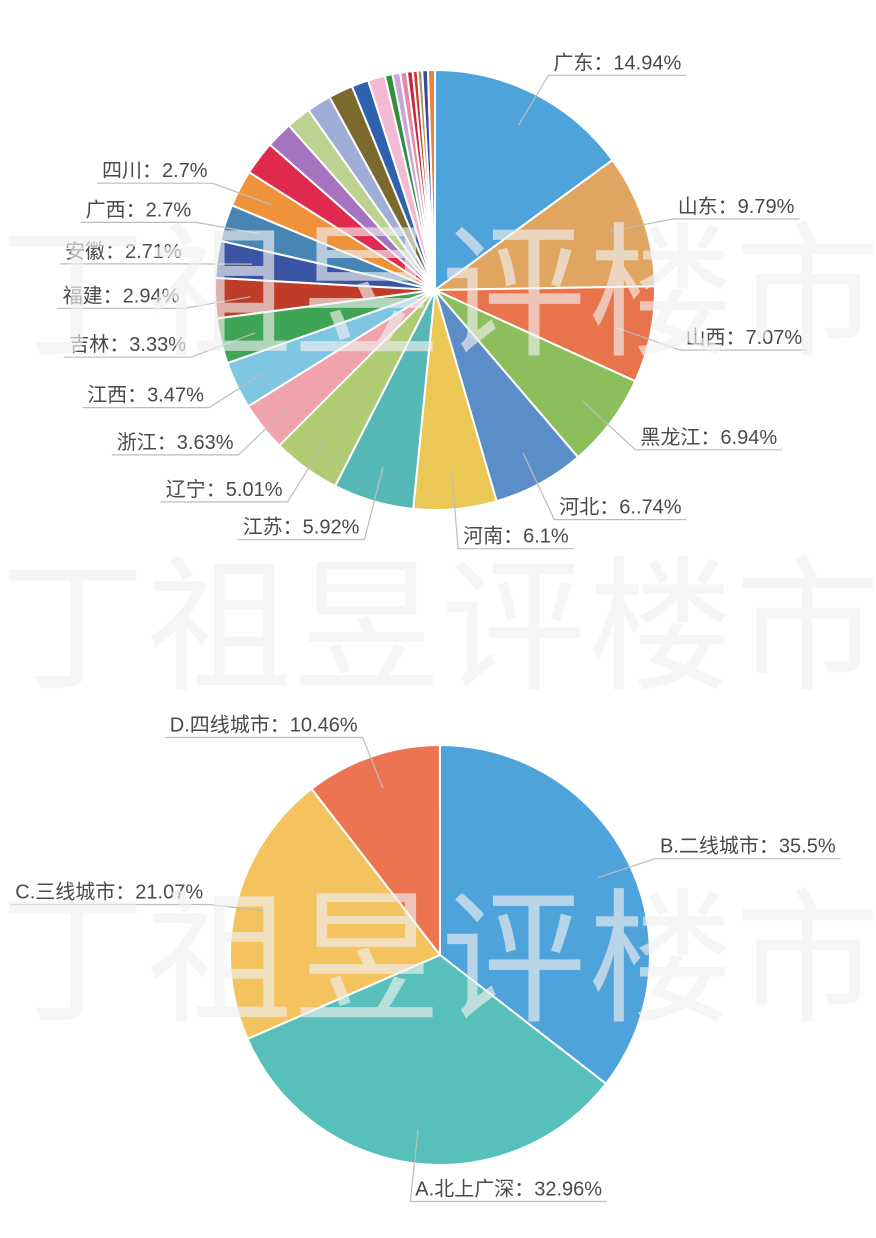 The width and height of the screenshot is (876, 1238). Describe the element at coordinates (224, 489) in the screenshot. I see `slice-label: 辽宁：5.01%` at that location.